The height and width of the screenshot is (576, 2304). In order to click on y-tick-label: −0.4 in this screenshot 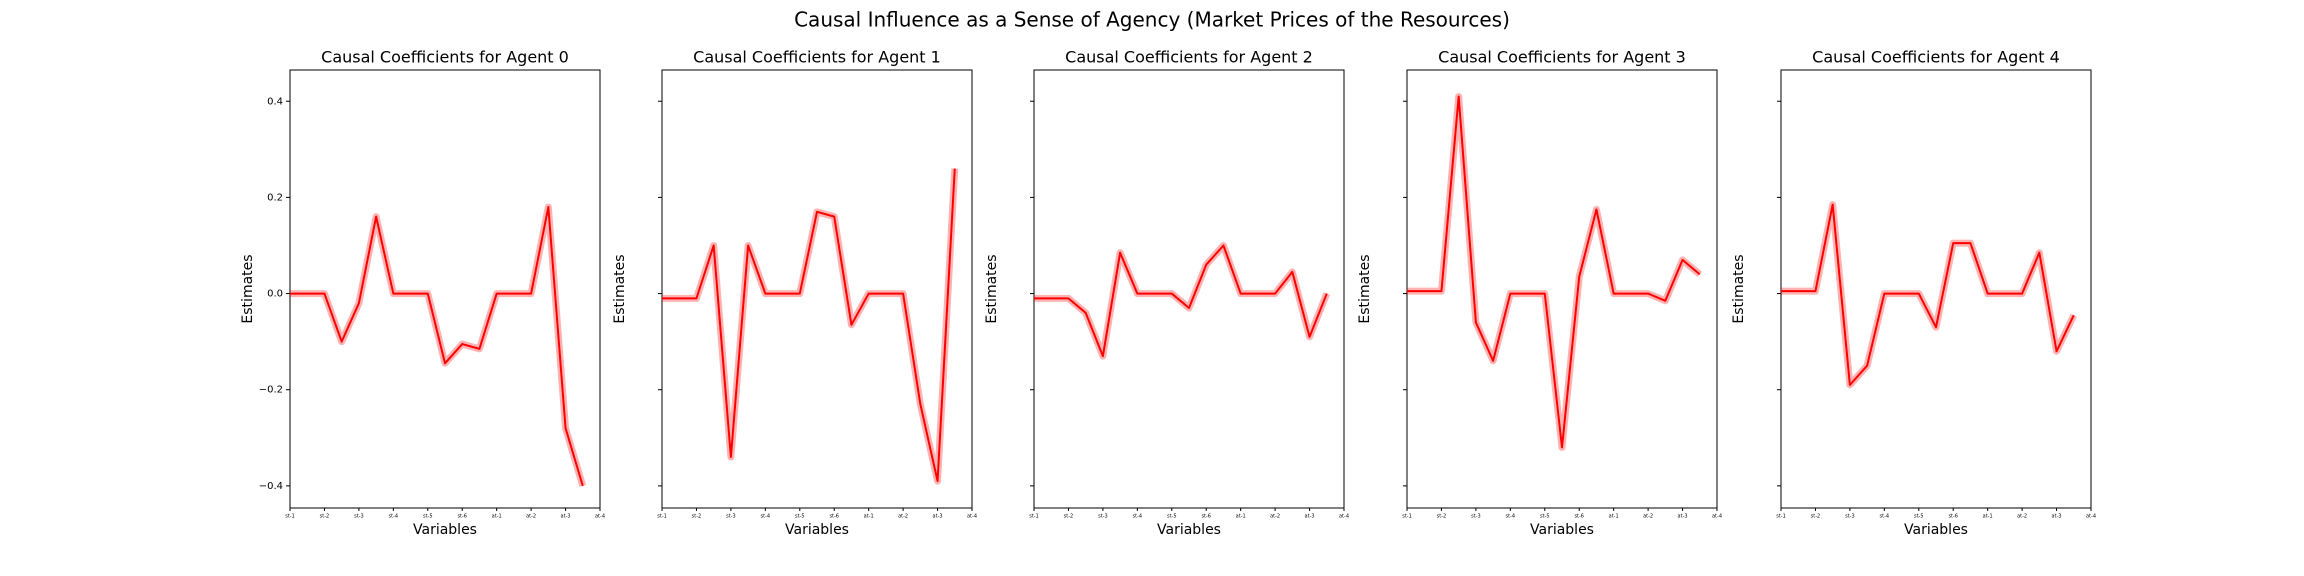, I will do `click(271, 486)`.